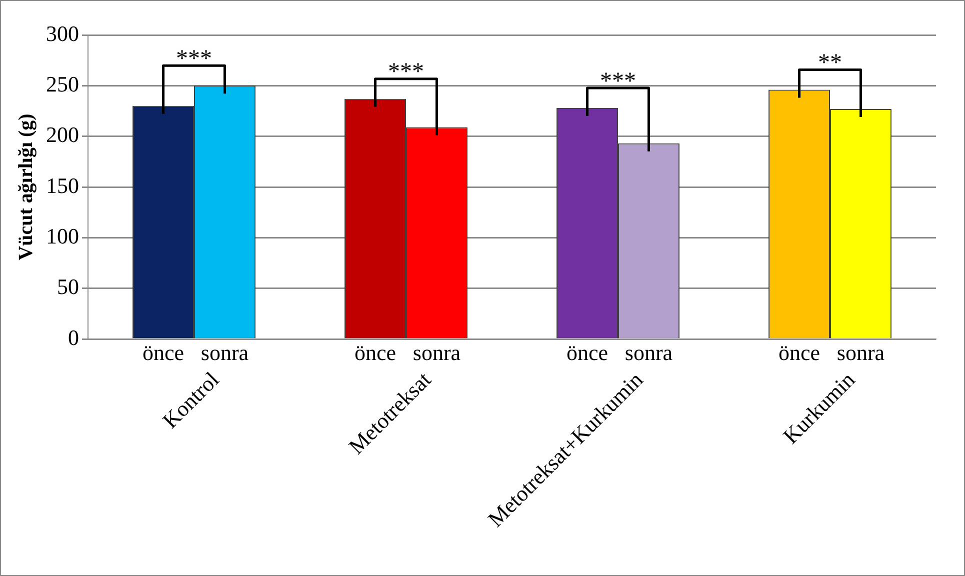 This screenshot has width=965, height=576. Describe the element at coordinates (62, 185) in the screenshot. I see `y-tick-label: 150` at that location.